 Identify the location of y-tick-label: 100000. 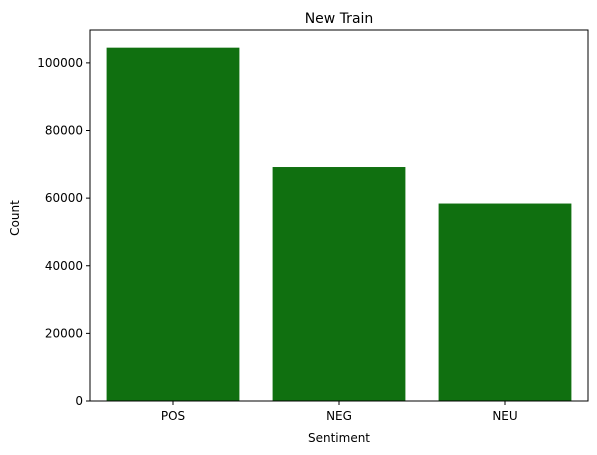
(60, 63).